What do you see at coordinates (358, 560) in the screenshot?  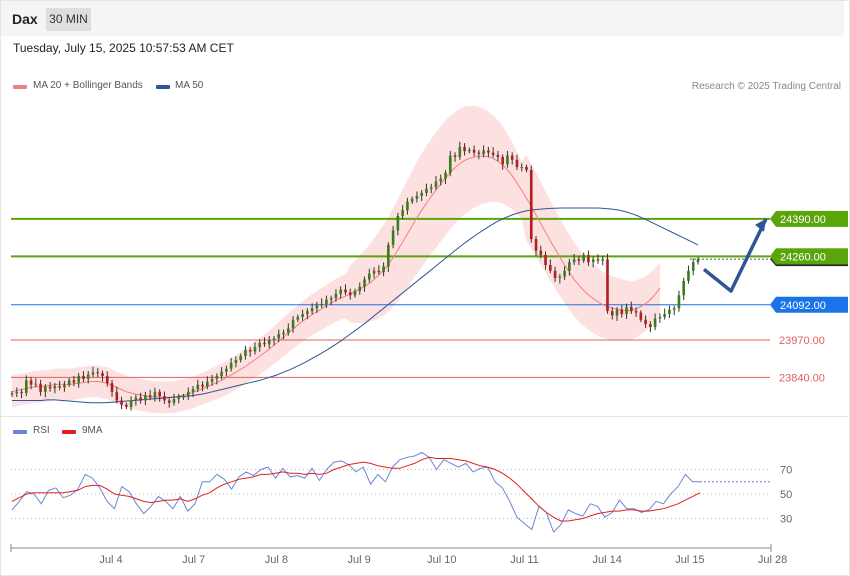 I see `x-tick-label: Jul 9` at bounding box center [358, 560].